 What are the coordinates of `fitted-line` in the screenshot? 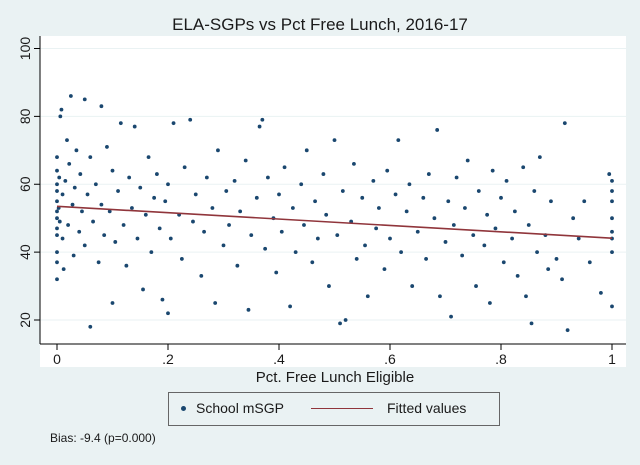 It's located at (334, 222).